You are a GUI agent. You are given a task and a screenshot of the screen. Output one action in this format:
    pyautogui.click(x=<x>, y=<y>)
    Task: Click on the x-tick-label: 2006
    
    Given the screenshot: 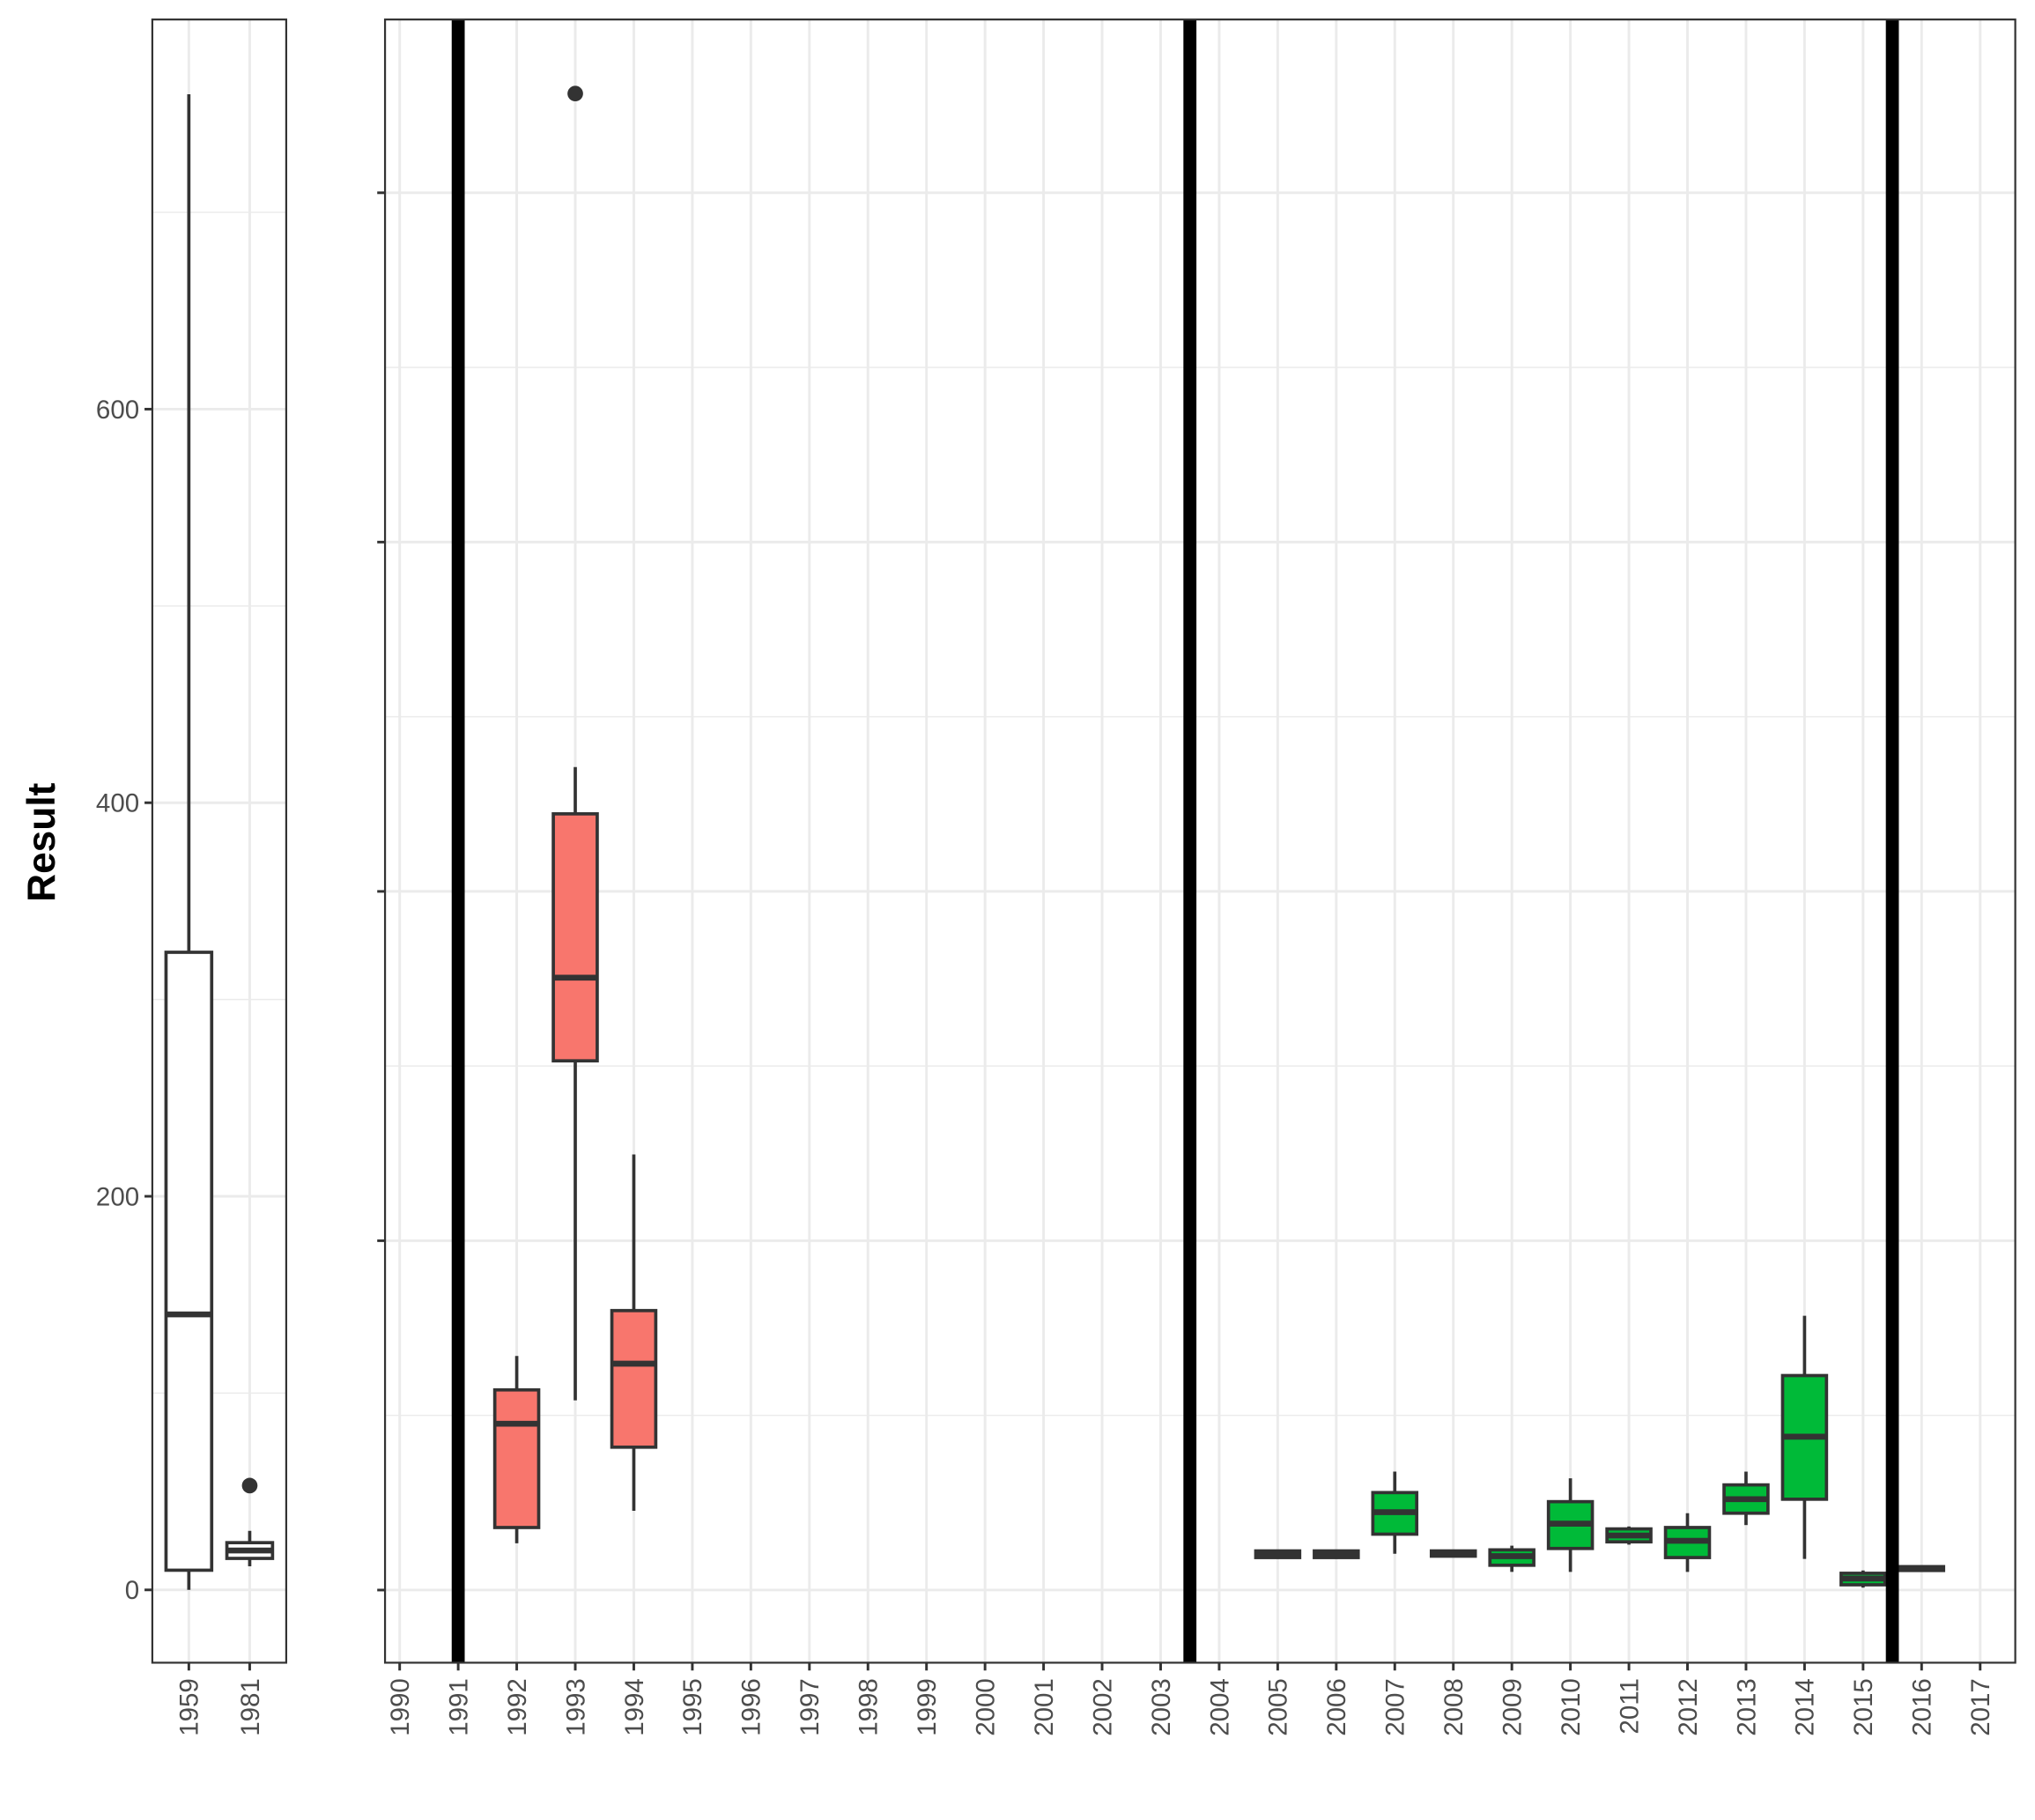 What is the action you would take?
    pyautogui.click(x=1336, y=1707)
    